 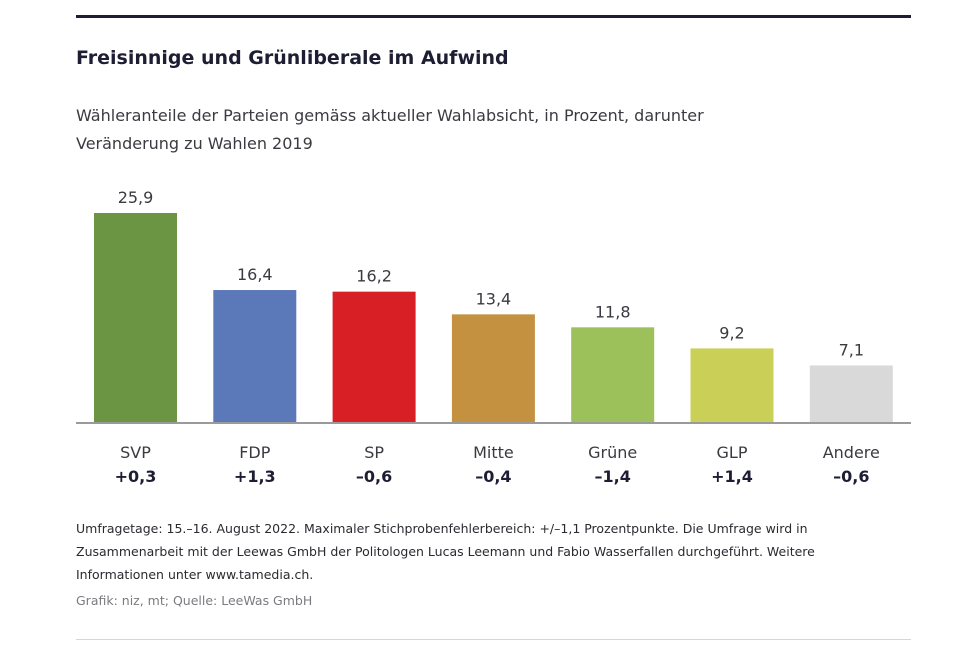 I want to click on change-label: +1,3, so click(x=255, y=476).